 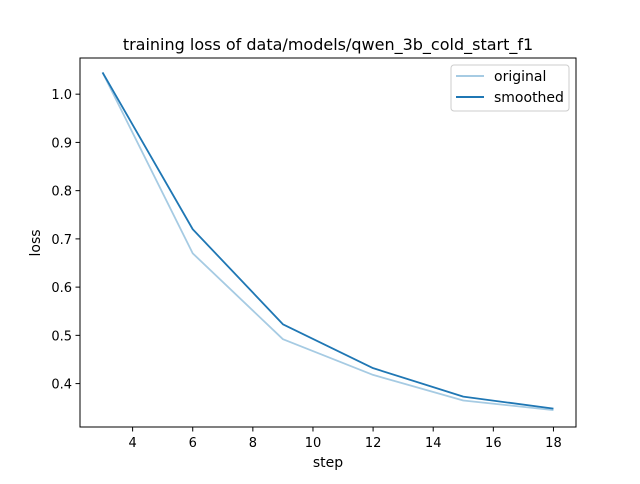 What do you see at coordinates (193, 443) in the screenshot?
I see `x-tick-label: 6` at bounding box center [193, 443].